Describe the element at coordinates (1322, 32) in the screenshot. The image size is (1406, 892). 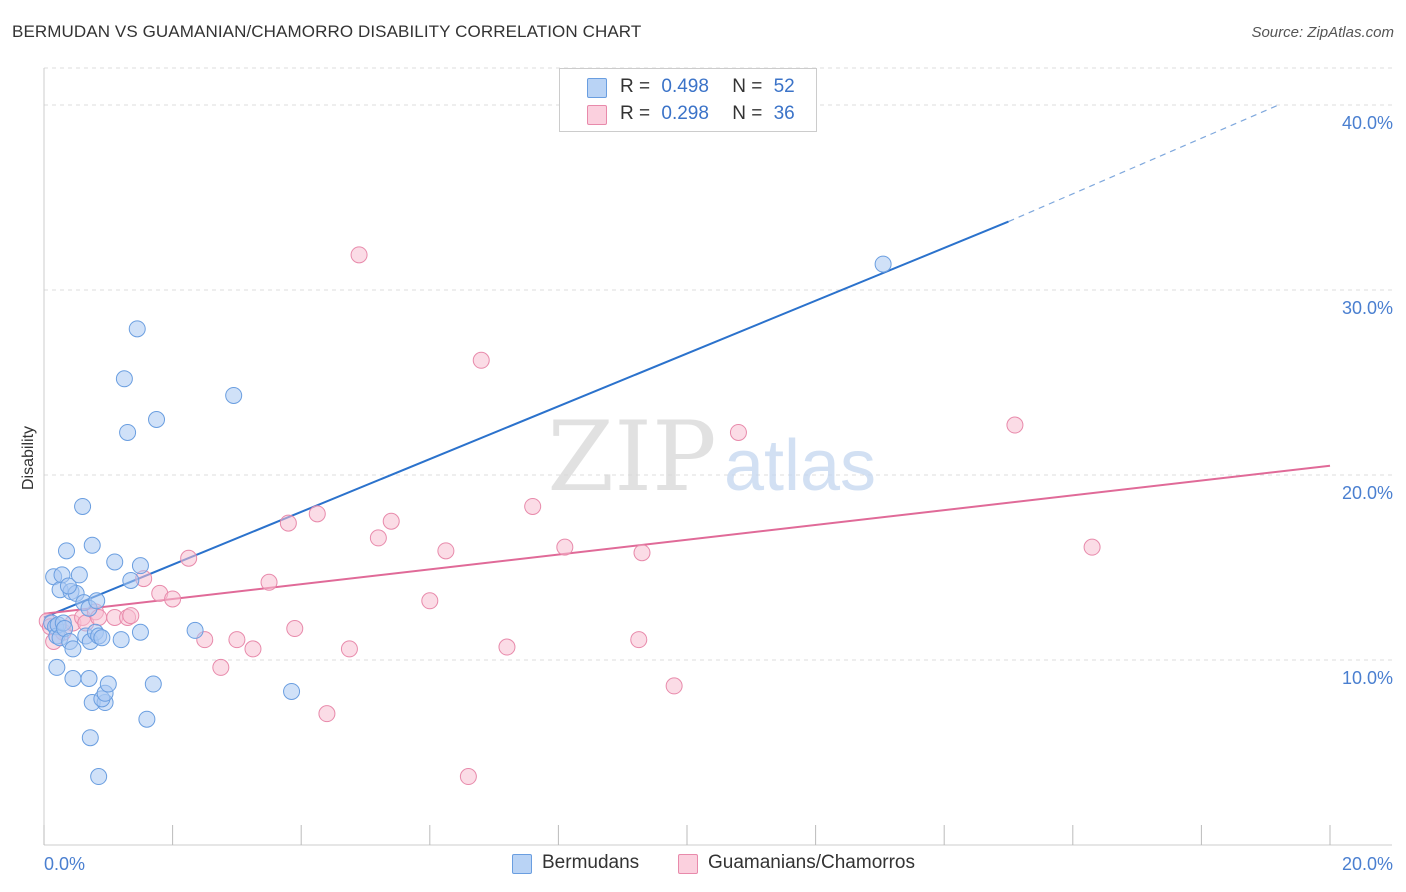
I see `source-credit: Source: ZipAtlas.com` at that location.